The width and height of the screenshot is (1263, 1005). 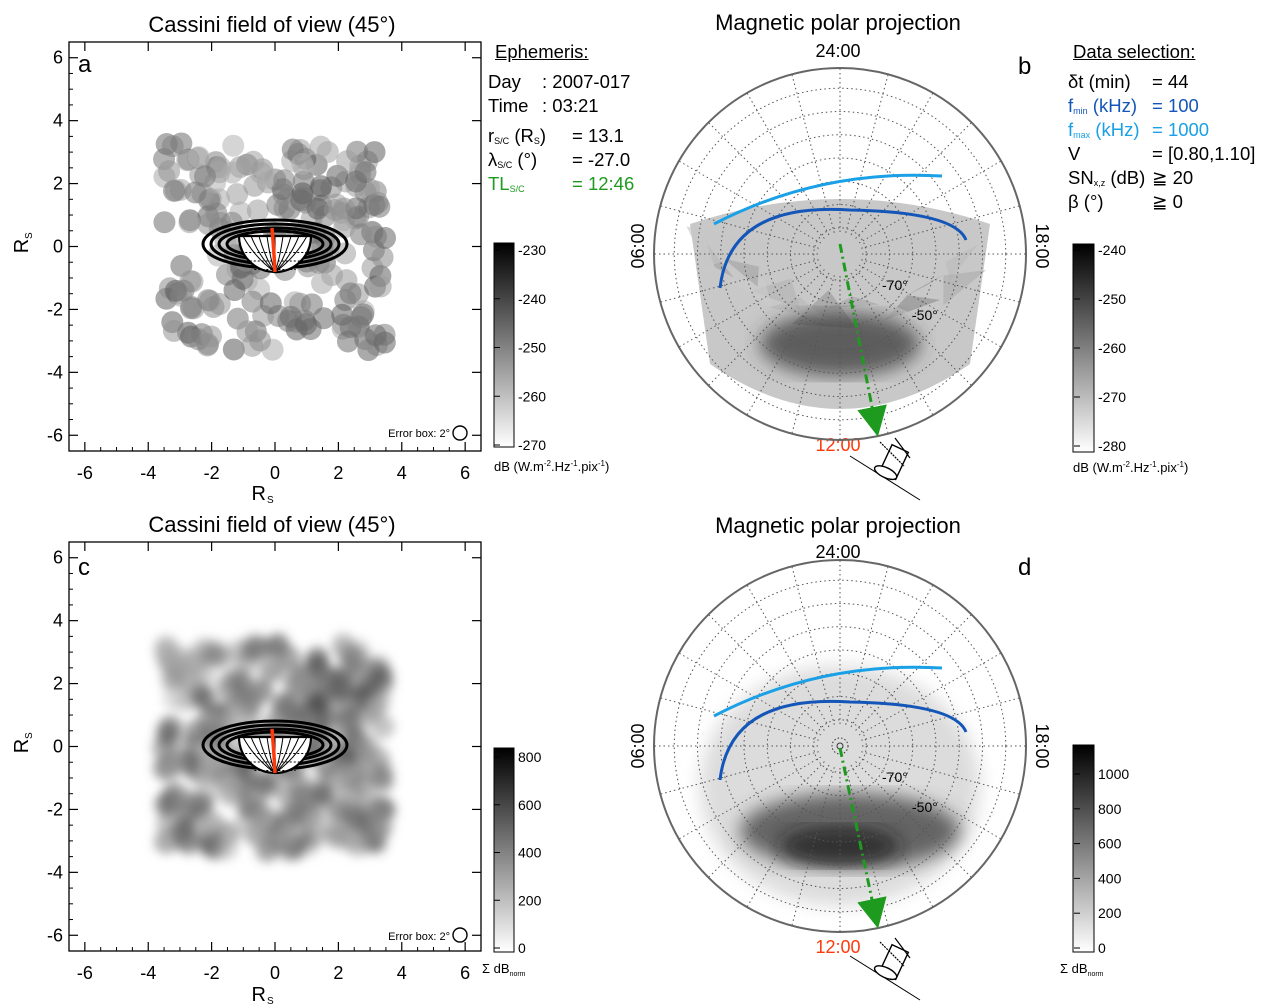 What do you see at coordinates (895, 777) in the screenshot?
I see `latitude-label: -70°` at bounding box center [895, 777].